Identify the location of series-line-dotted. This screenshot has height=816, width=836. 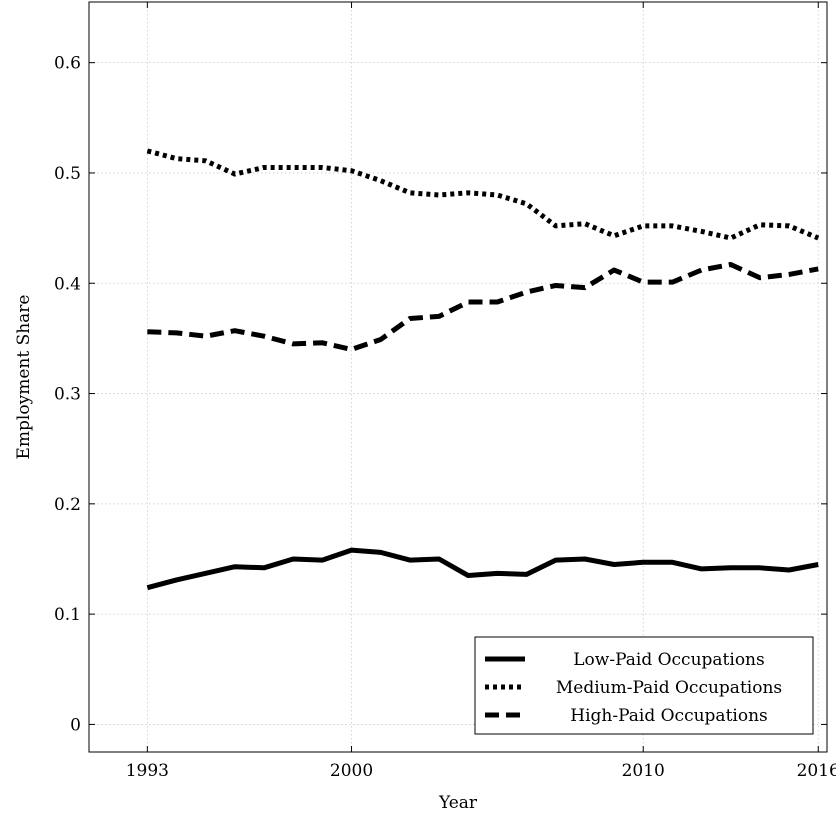
(483, 194).